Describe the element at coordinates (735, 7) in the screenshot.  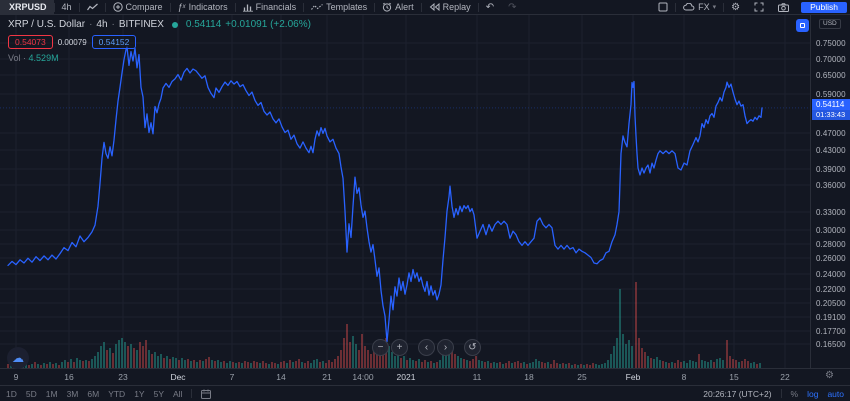
I see `settings-button: ⚙` at that location.